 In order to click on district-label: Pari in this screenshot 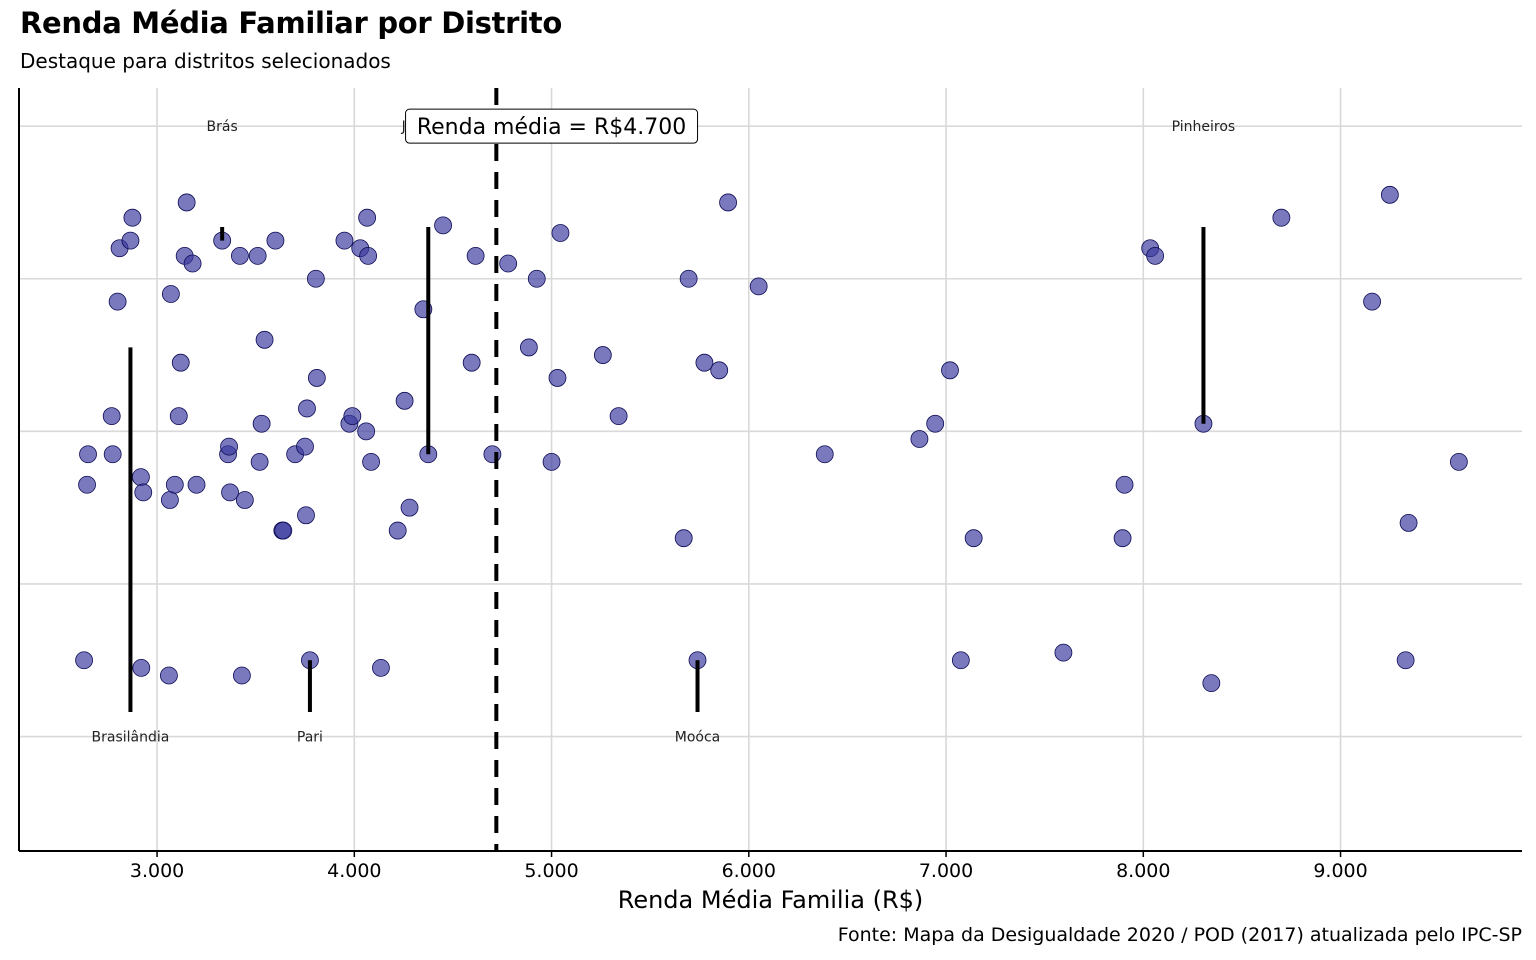, I will do `click(310, 738)`.